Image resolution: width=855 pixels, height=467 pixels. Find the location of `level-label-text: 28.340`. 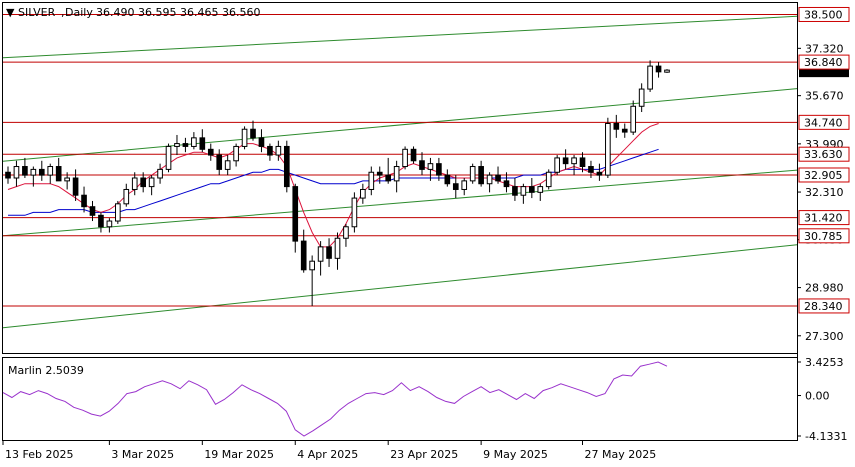

level-label-text: 28.340 is located at coordinates (823, 306).